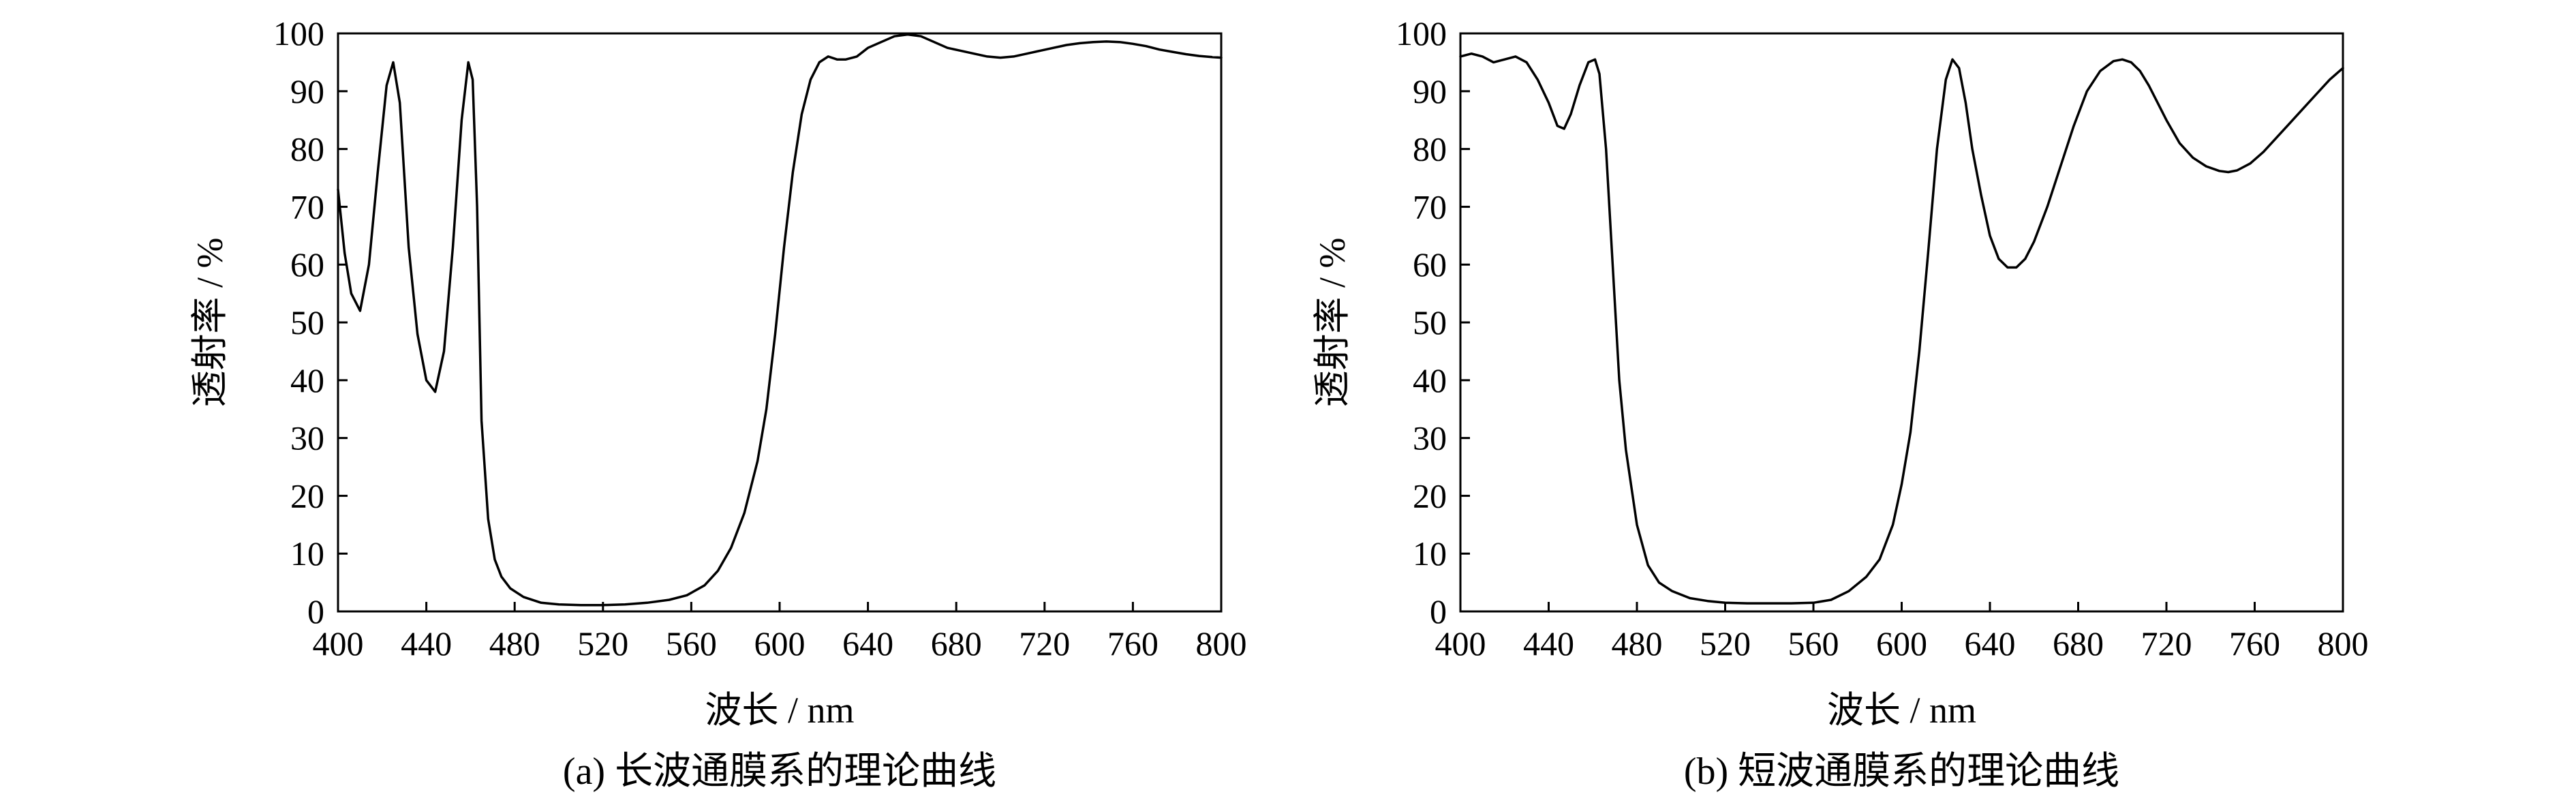  Describe the element at coordinates (1901, 771) in the screenshot. I see `figure-caption-b: (b) 短波通膜系的理论曲线` at that location.